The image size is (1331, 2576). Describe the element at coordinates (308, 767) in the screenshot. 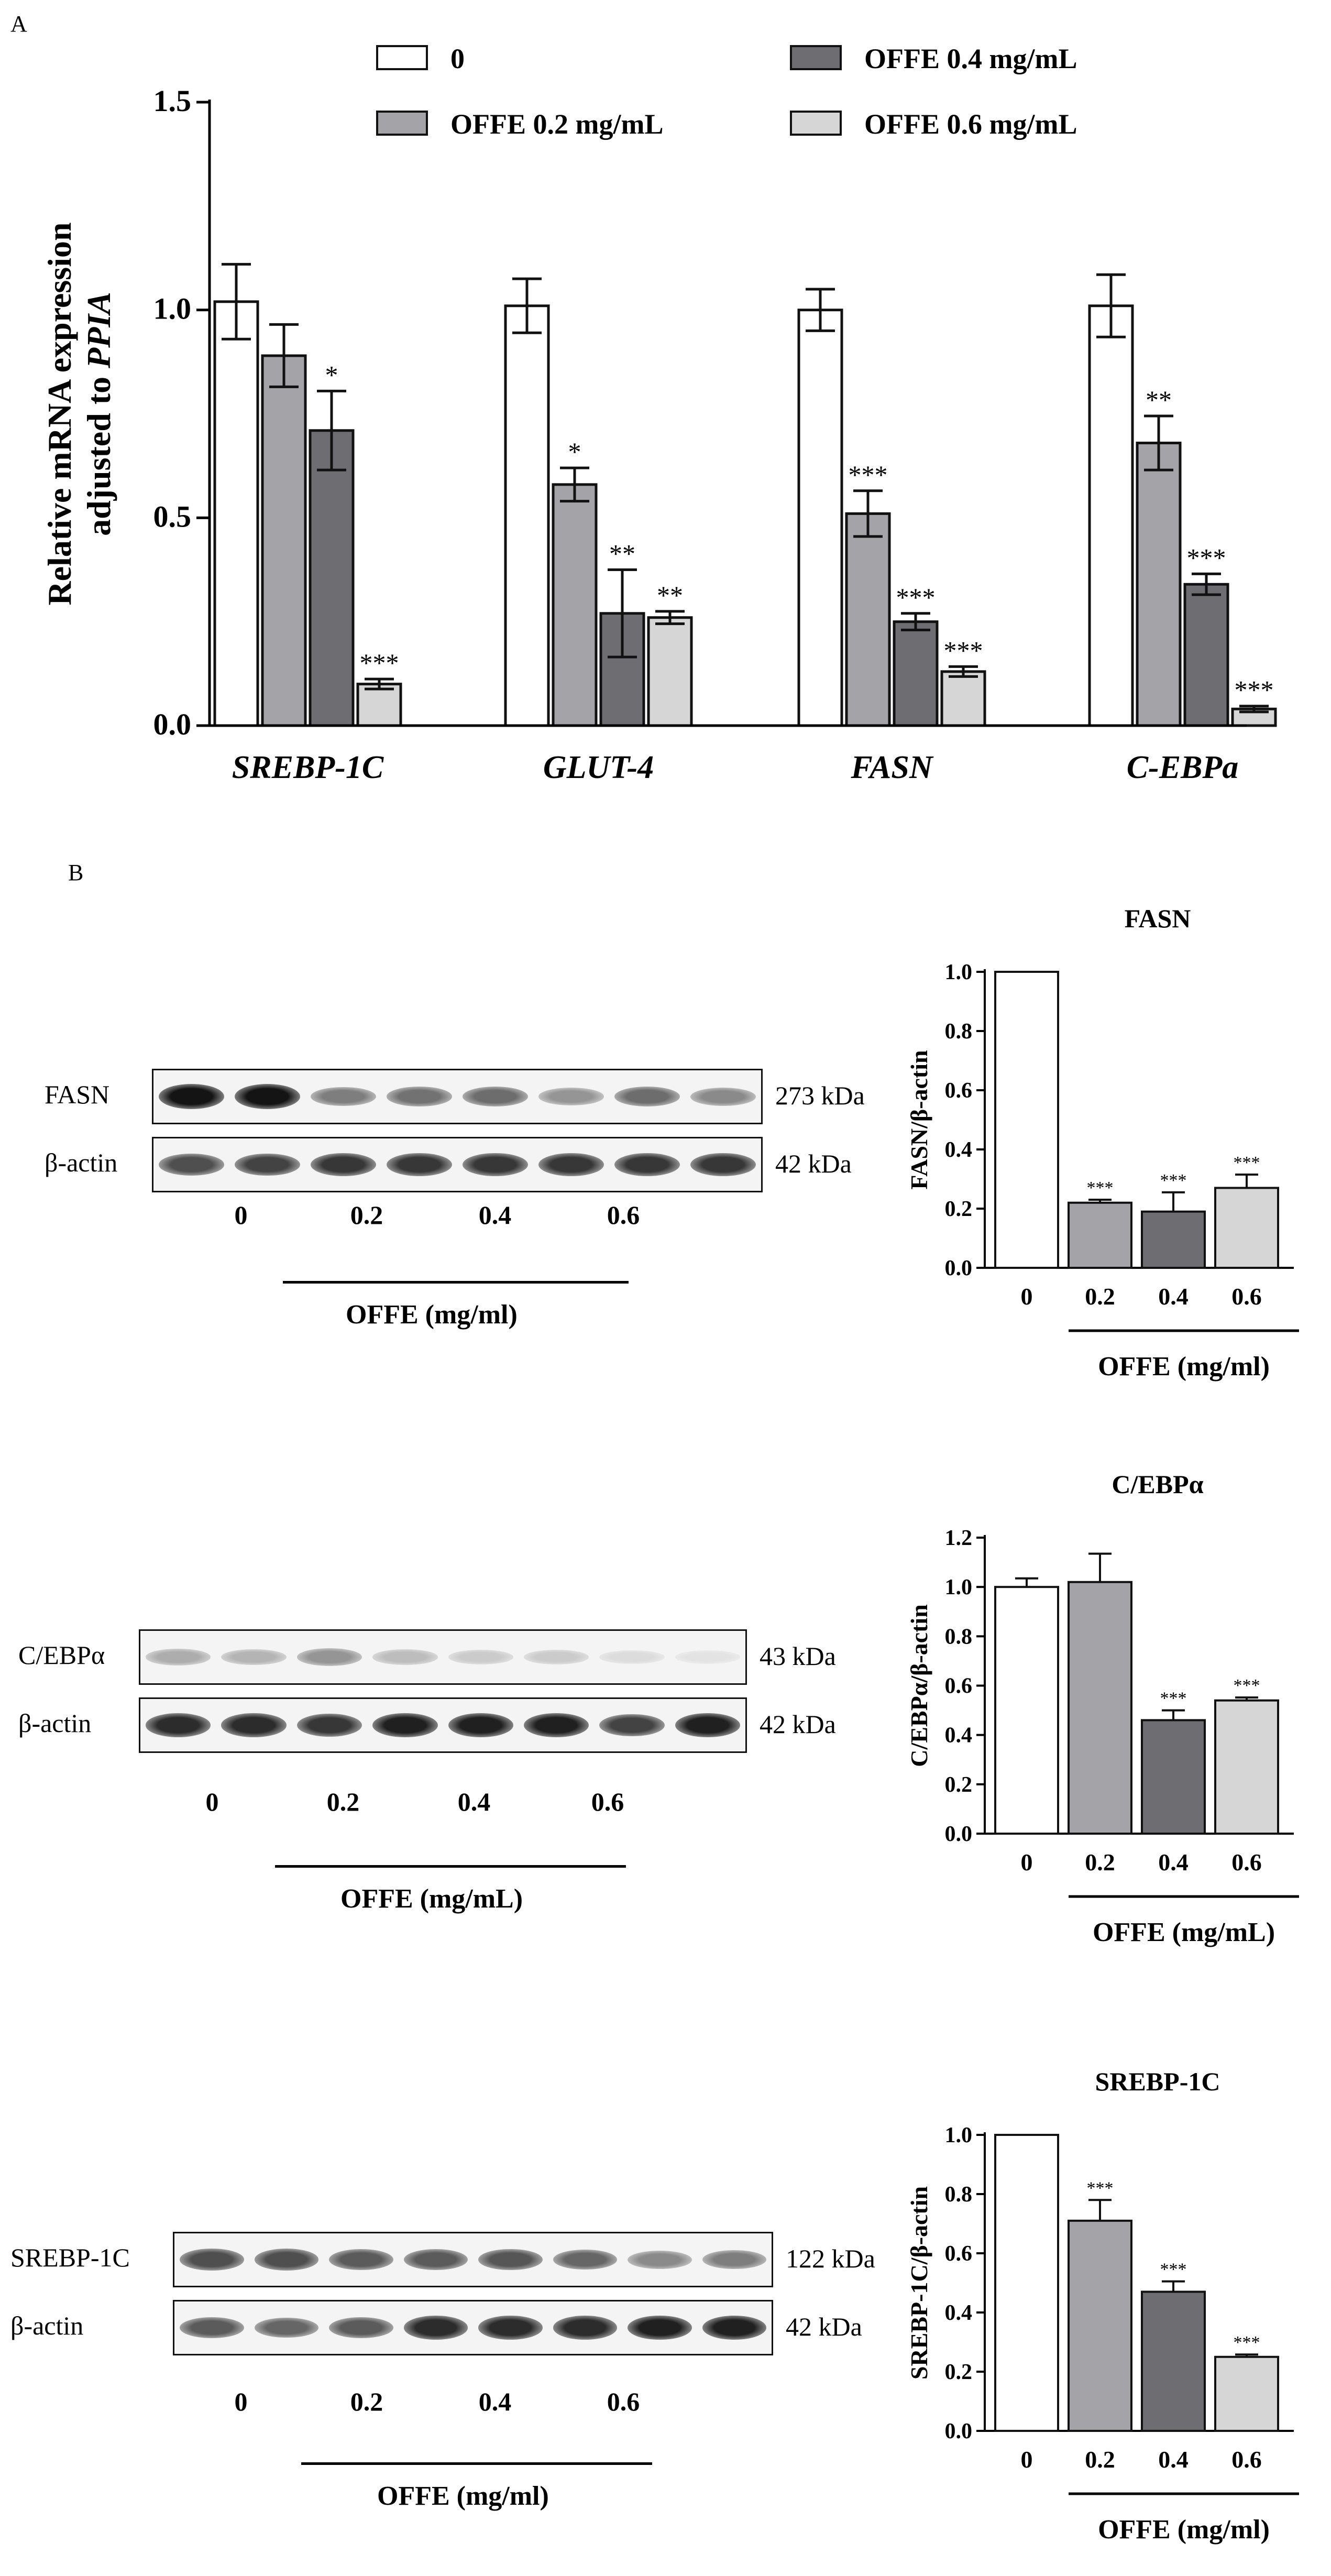

I see `category-label: SREBP-1C` at that location.